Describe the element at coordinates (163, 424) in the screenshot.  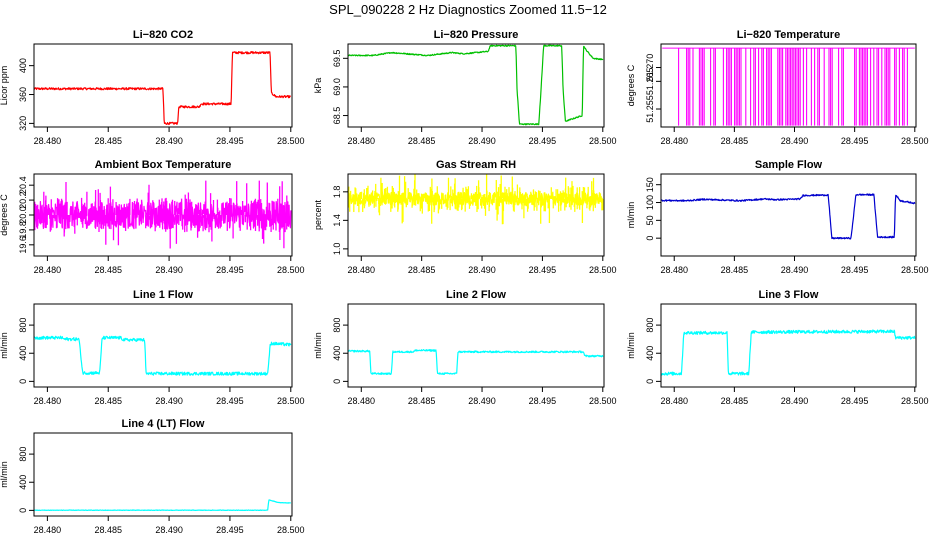
I see `chart-title: Line 4 (LT) Flow` at that location.